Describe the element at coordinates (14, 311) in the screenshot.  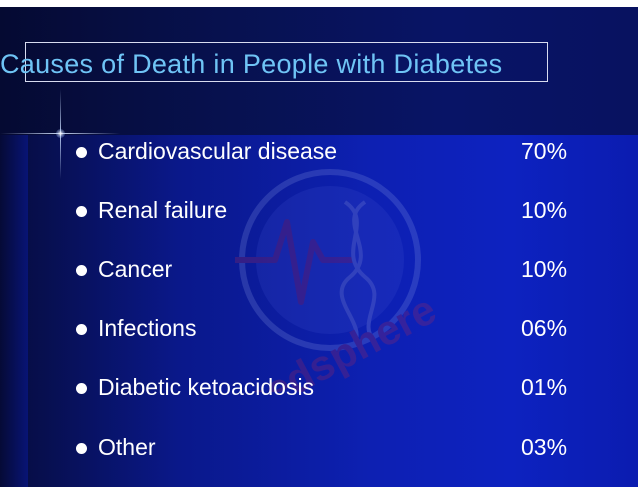
I see `left-accent-strip` at that location.